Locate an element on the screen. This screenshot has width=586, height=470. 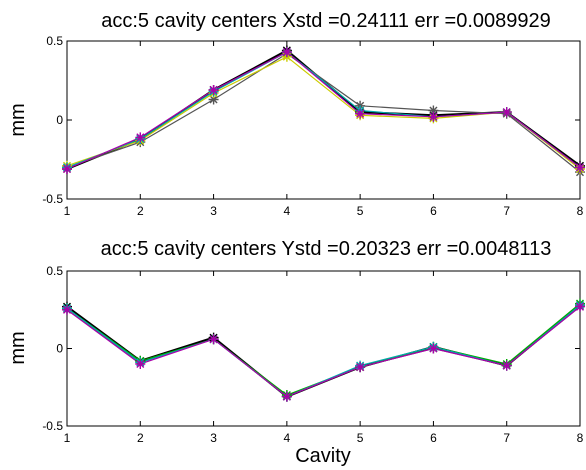
x-axis-label: Cavity is located at coordinates (323, 456).